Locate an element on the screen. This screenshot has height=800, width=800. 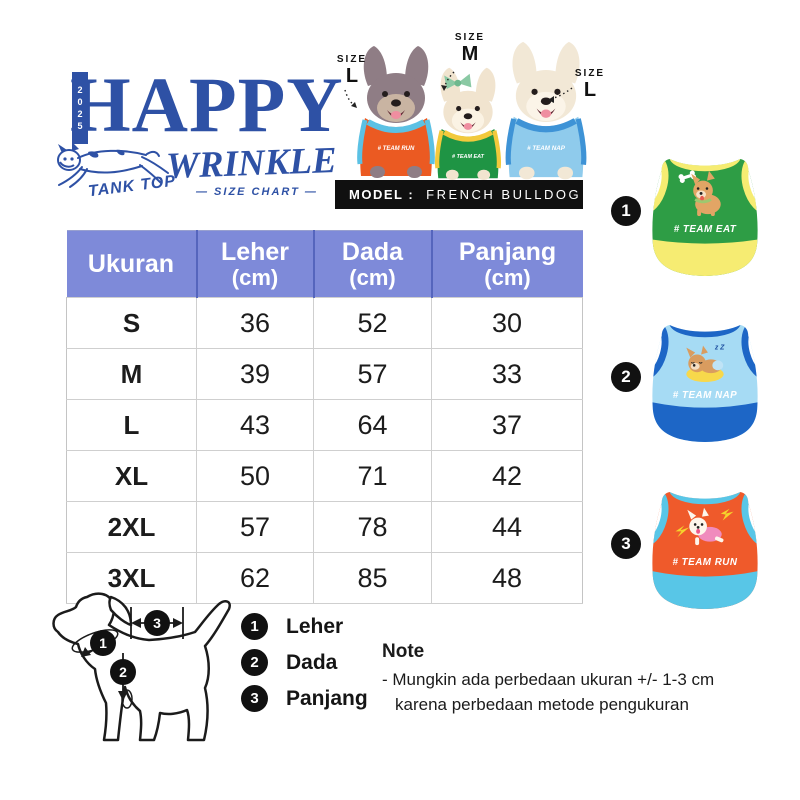
legend-item-panjang: 3 Panjang is located at coordinates (304, 698).